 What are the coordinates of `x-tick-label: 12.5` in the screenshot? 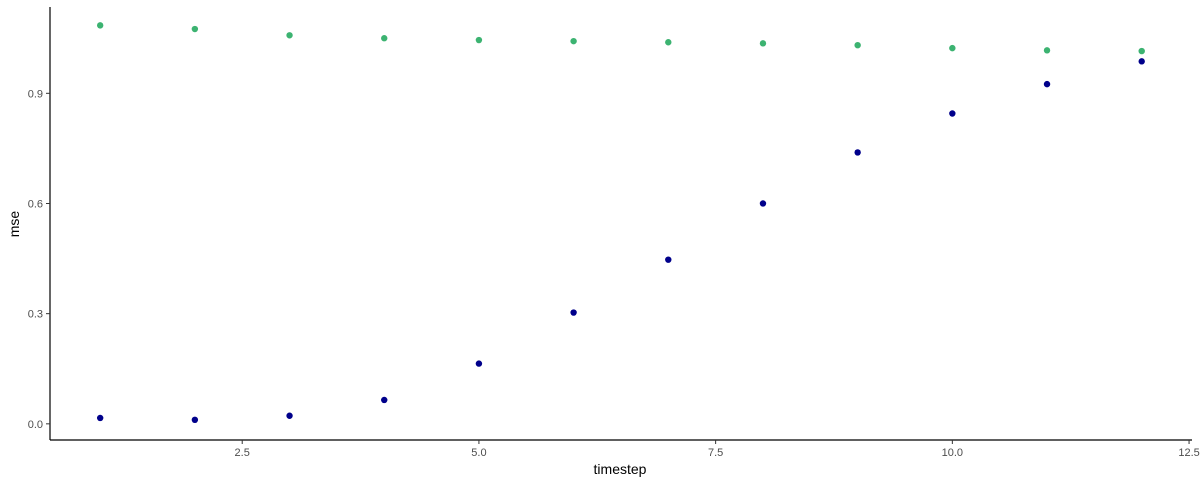 It's located at (1188, 453).